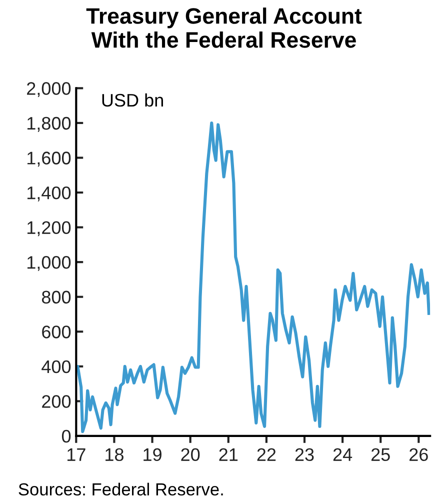 This screenshot has height=504, width=448. I want to click on x-tick-label: 24, so click(342, 454).